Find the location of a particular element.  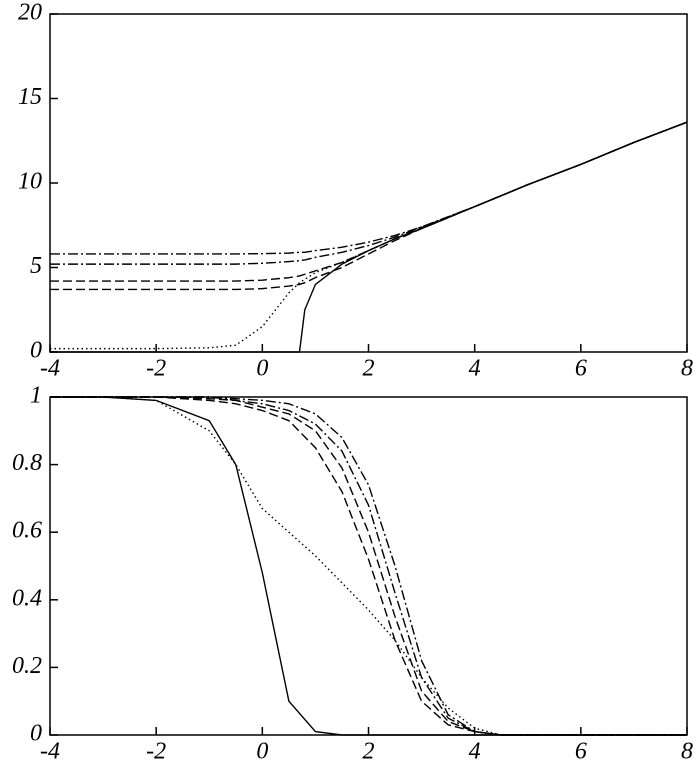

y-tick-label: 0.2 is located at coordinates (27, 666).